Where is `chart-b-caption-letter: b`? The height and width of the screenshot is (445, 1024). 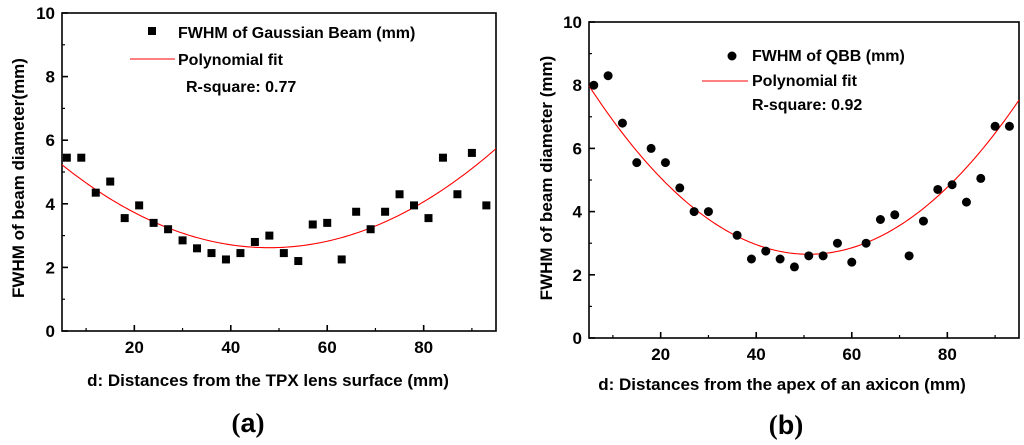
chart-b-caption-letter: b is located at coordinates (786, 425).